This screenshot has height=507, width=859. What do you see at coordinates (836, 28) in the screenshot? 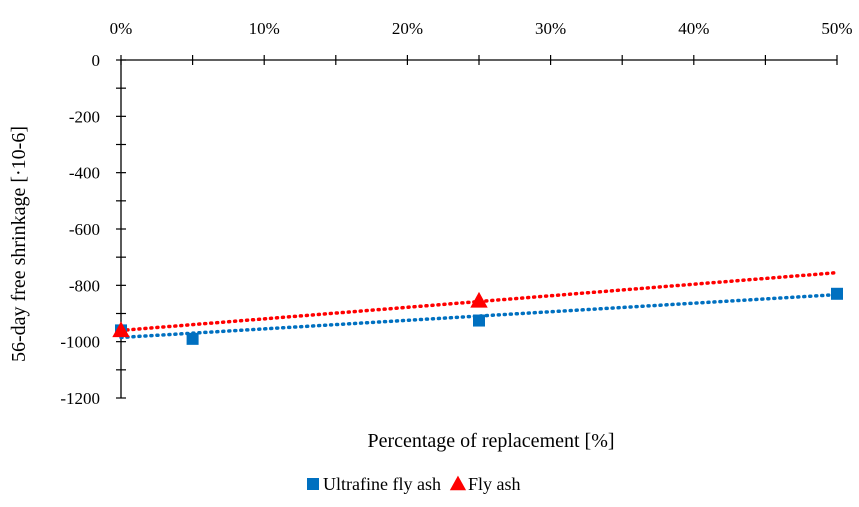
I see `x-tick-label: 50%` at bounding box center [836, 28].